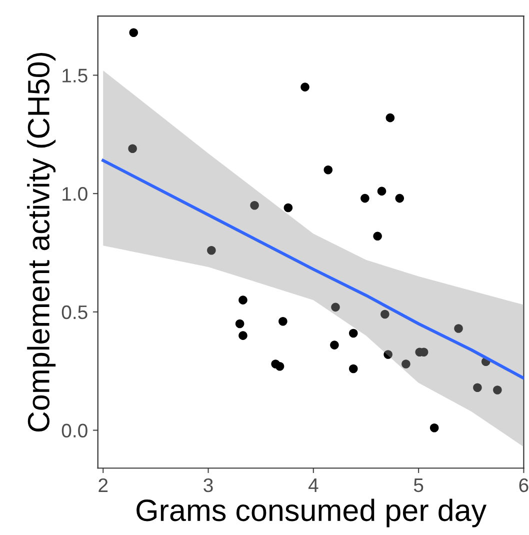  I want to click on x-tick-label: 3, so click(208, 485).